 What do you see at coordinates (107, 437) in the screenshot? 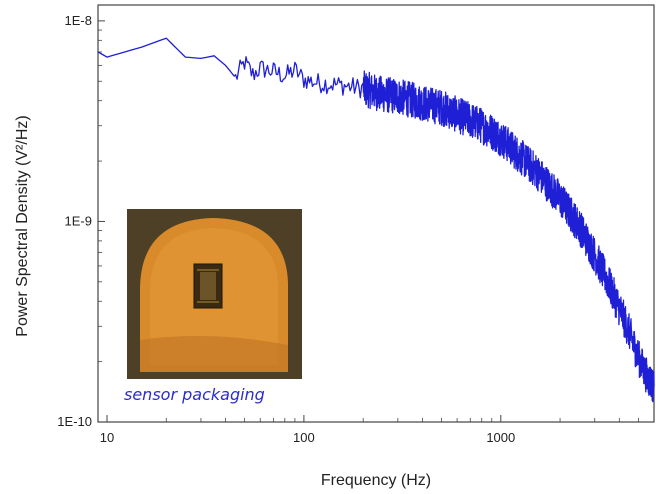
I see `x-tick-label: 10` at bounding box center [107, 437].